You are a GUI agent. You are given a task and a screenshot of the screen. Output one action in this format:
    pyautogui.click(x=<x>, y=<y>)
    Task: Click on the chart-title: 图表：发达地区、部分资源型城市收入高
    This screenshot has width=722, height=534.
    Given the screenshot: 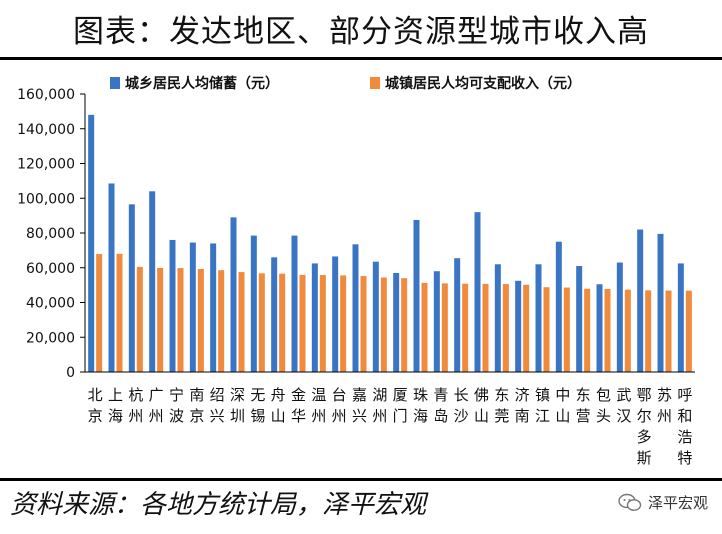 What is the action you would take?
    pyautogui.click(x=361, y=31)
    